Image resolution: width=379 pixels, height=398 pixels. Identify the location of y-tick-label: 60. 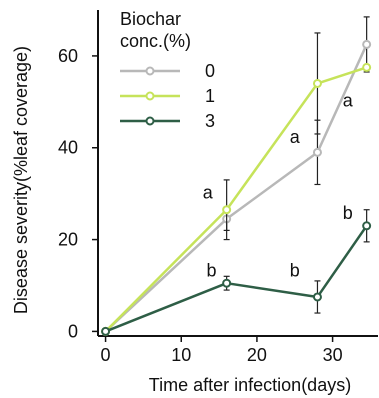
(68, 56).